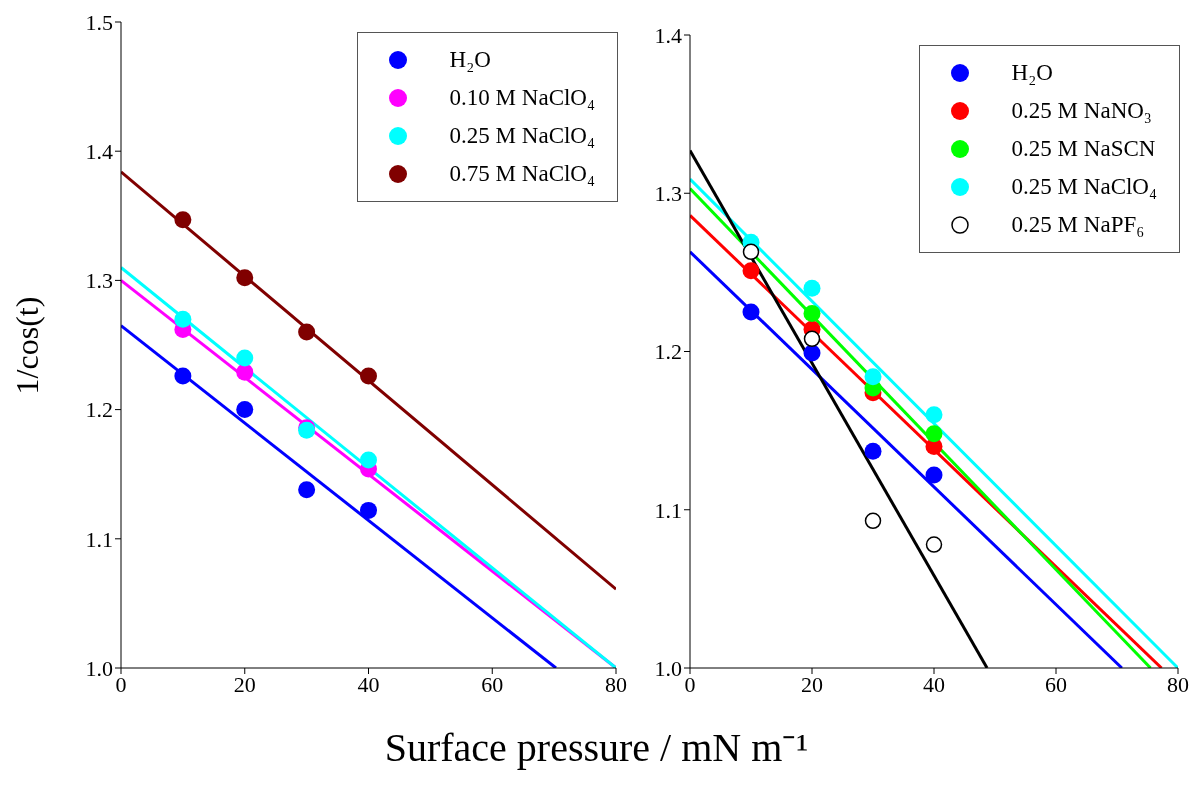 Image resolution: width=1193 pixels, height=791 pixels. What do you see at coordinates (596, 748) in the screenshot?
I see `x-axis-title: Surface pressure / mN m⁻¹` at bounding box center [596, 748].